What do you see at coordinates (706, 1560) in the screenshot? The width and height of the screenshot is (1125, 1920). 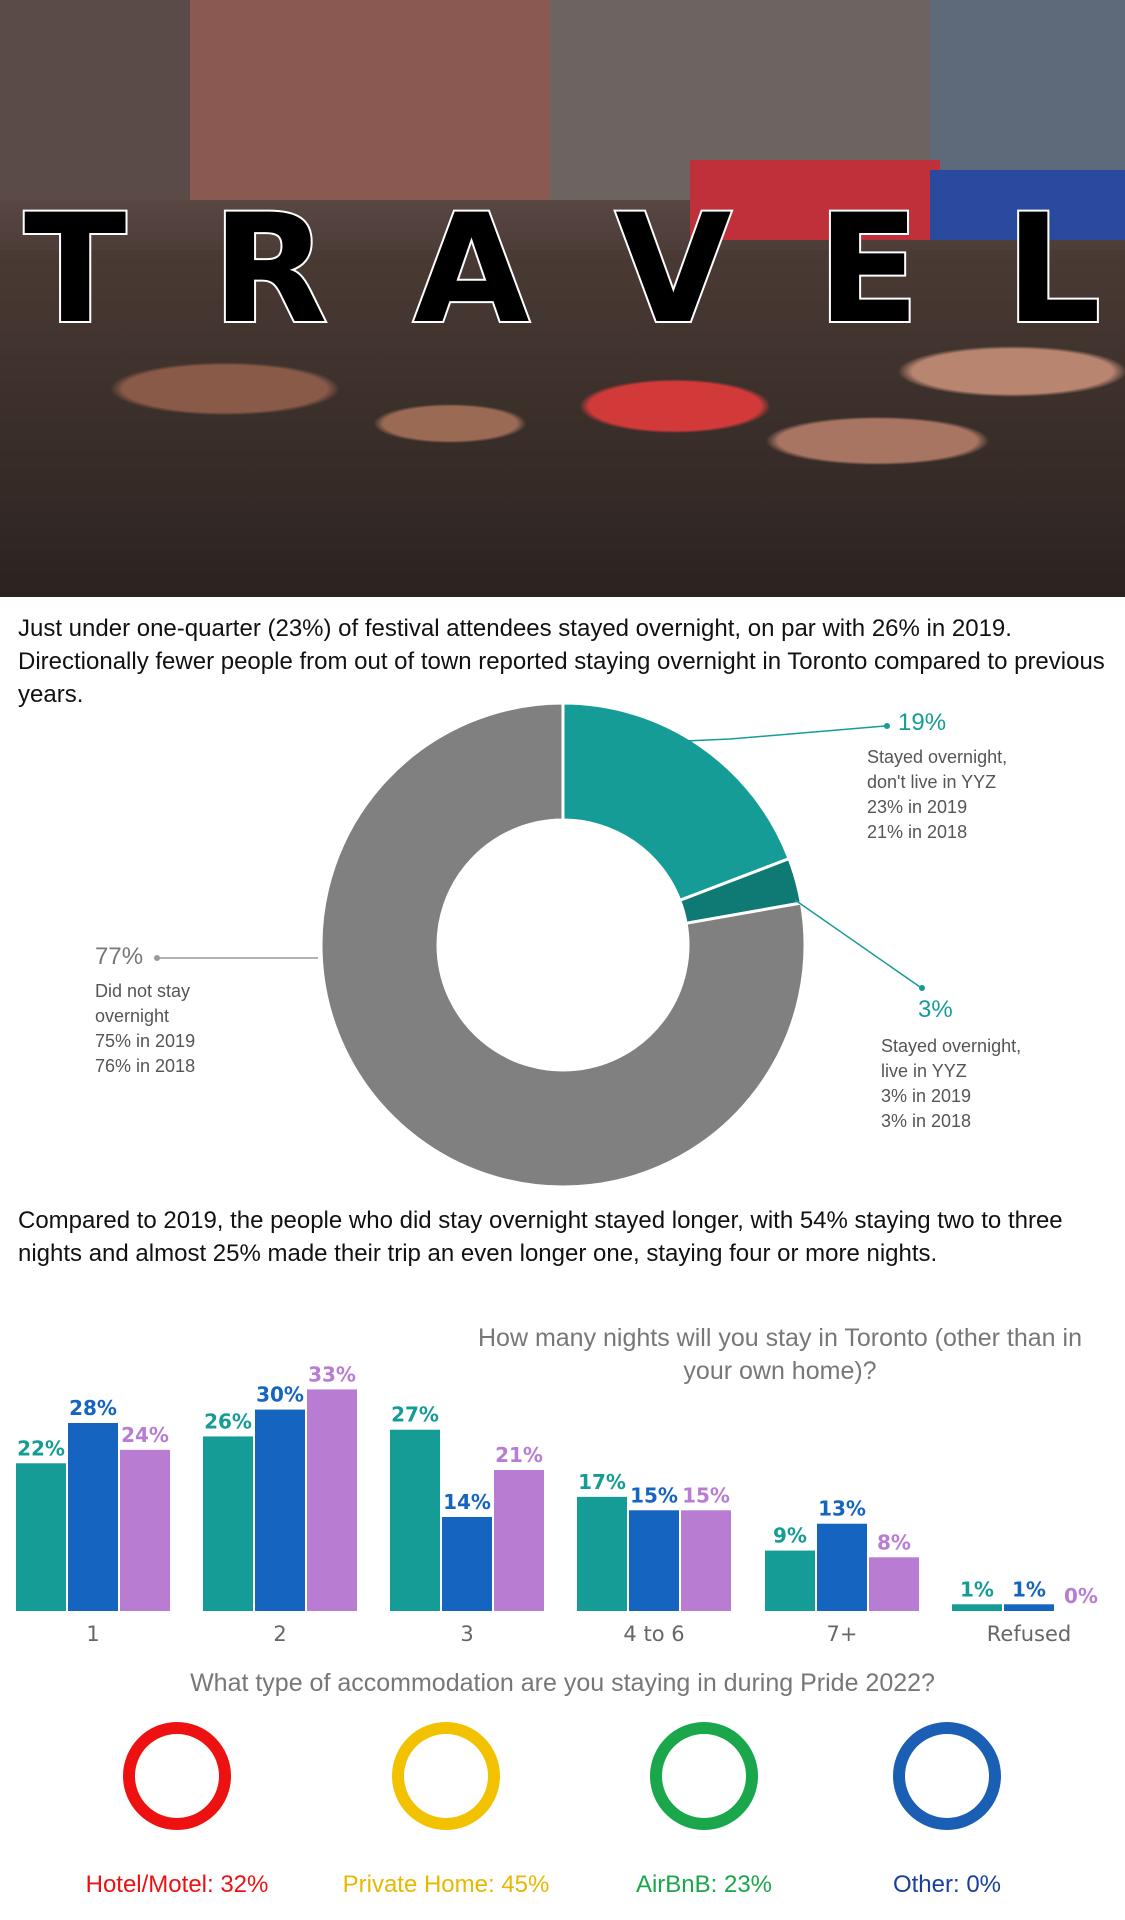 I see `bar-4-to-6-s2` at bounding box center [706, 1560].